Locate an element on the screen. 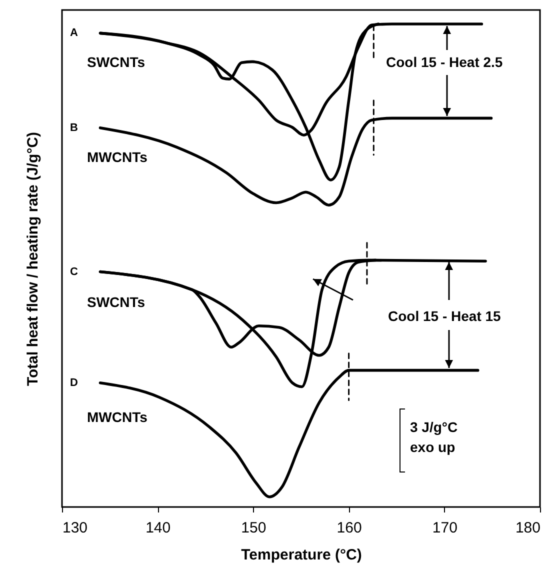 This screenshot has height=584, width=548. x-tick-label: 140 is located at coordinates (158, 528).